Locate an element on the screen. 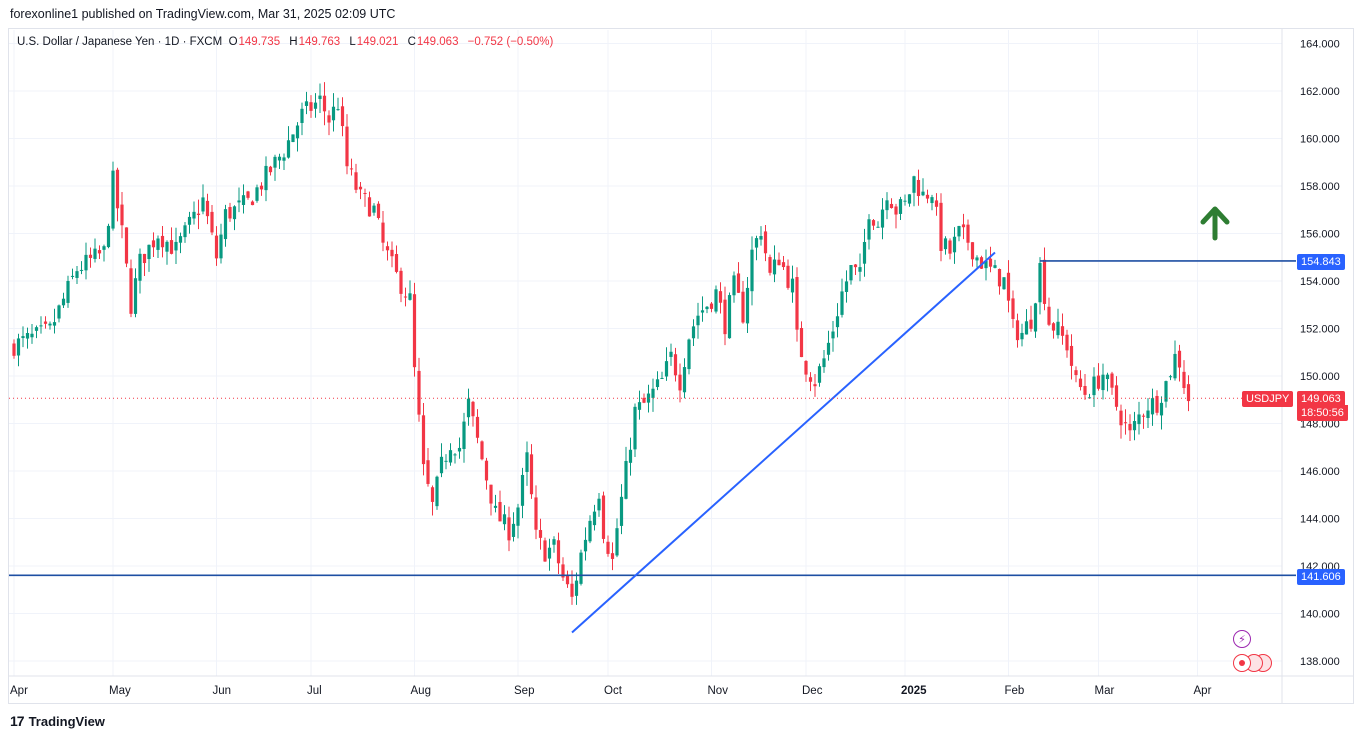 The height and width of the screenshot is (740, 1364). countdown-label: 18:50:56 is located at coordinates (1322, 413).